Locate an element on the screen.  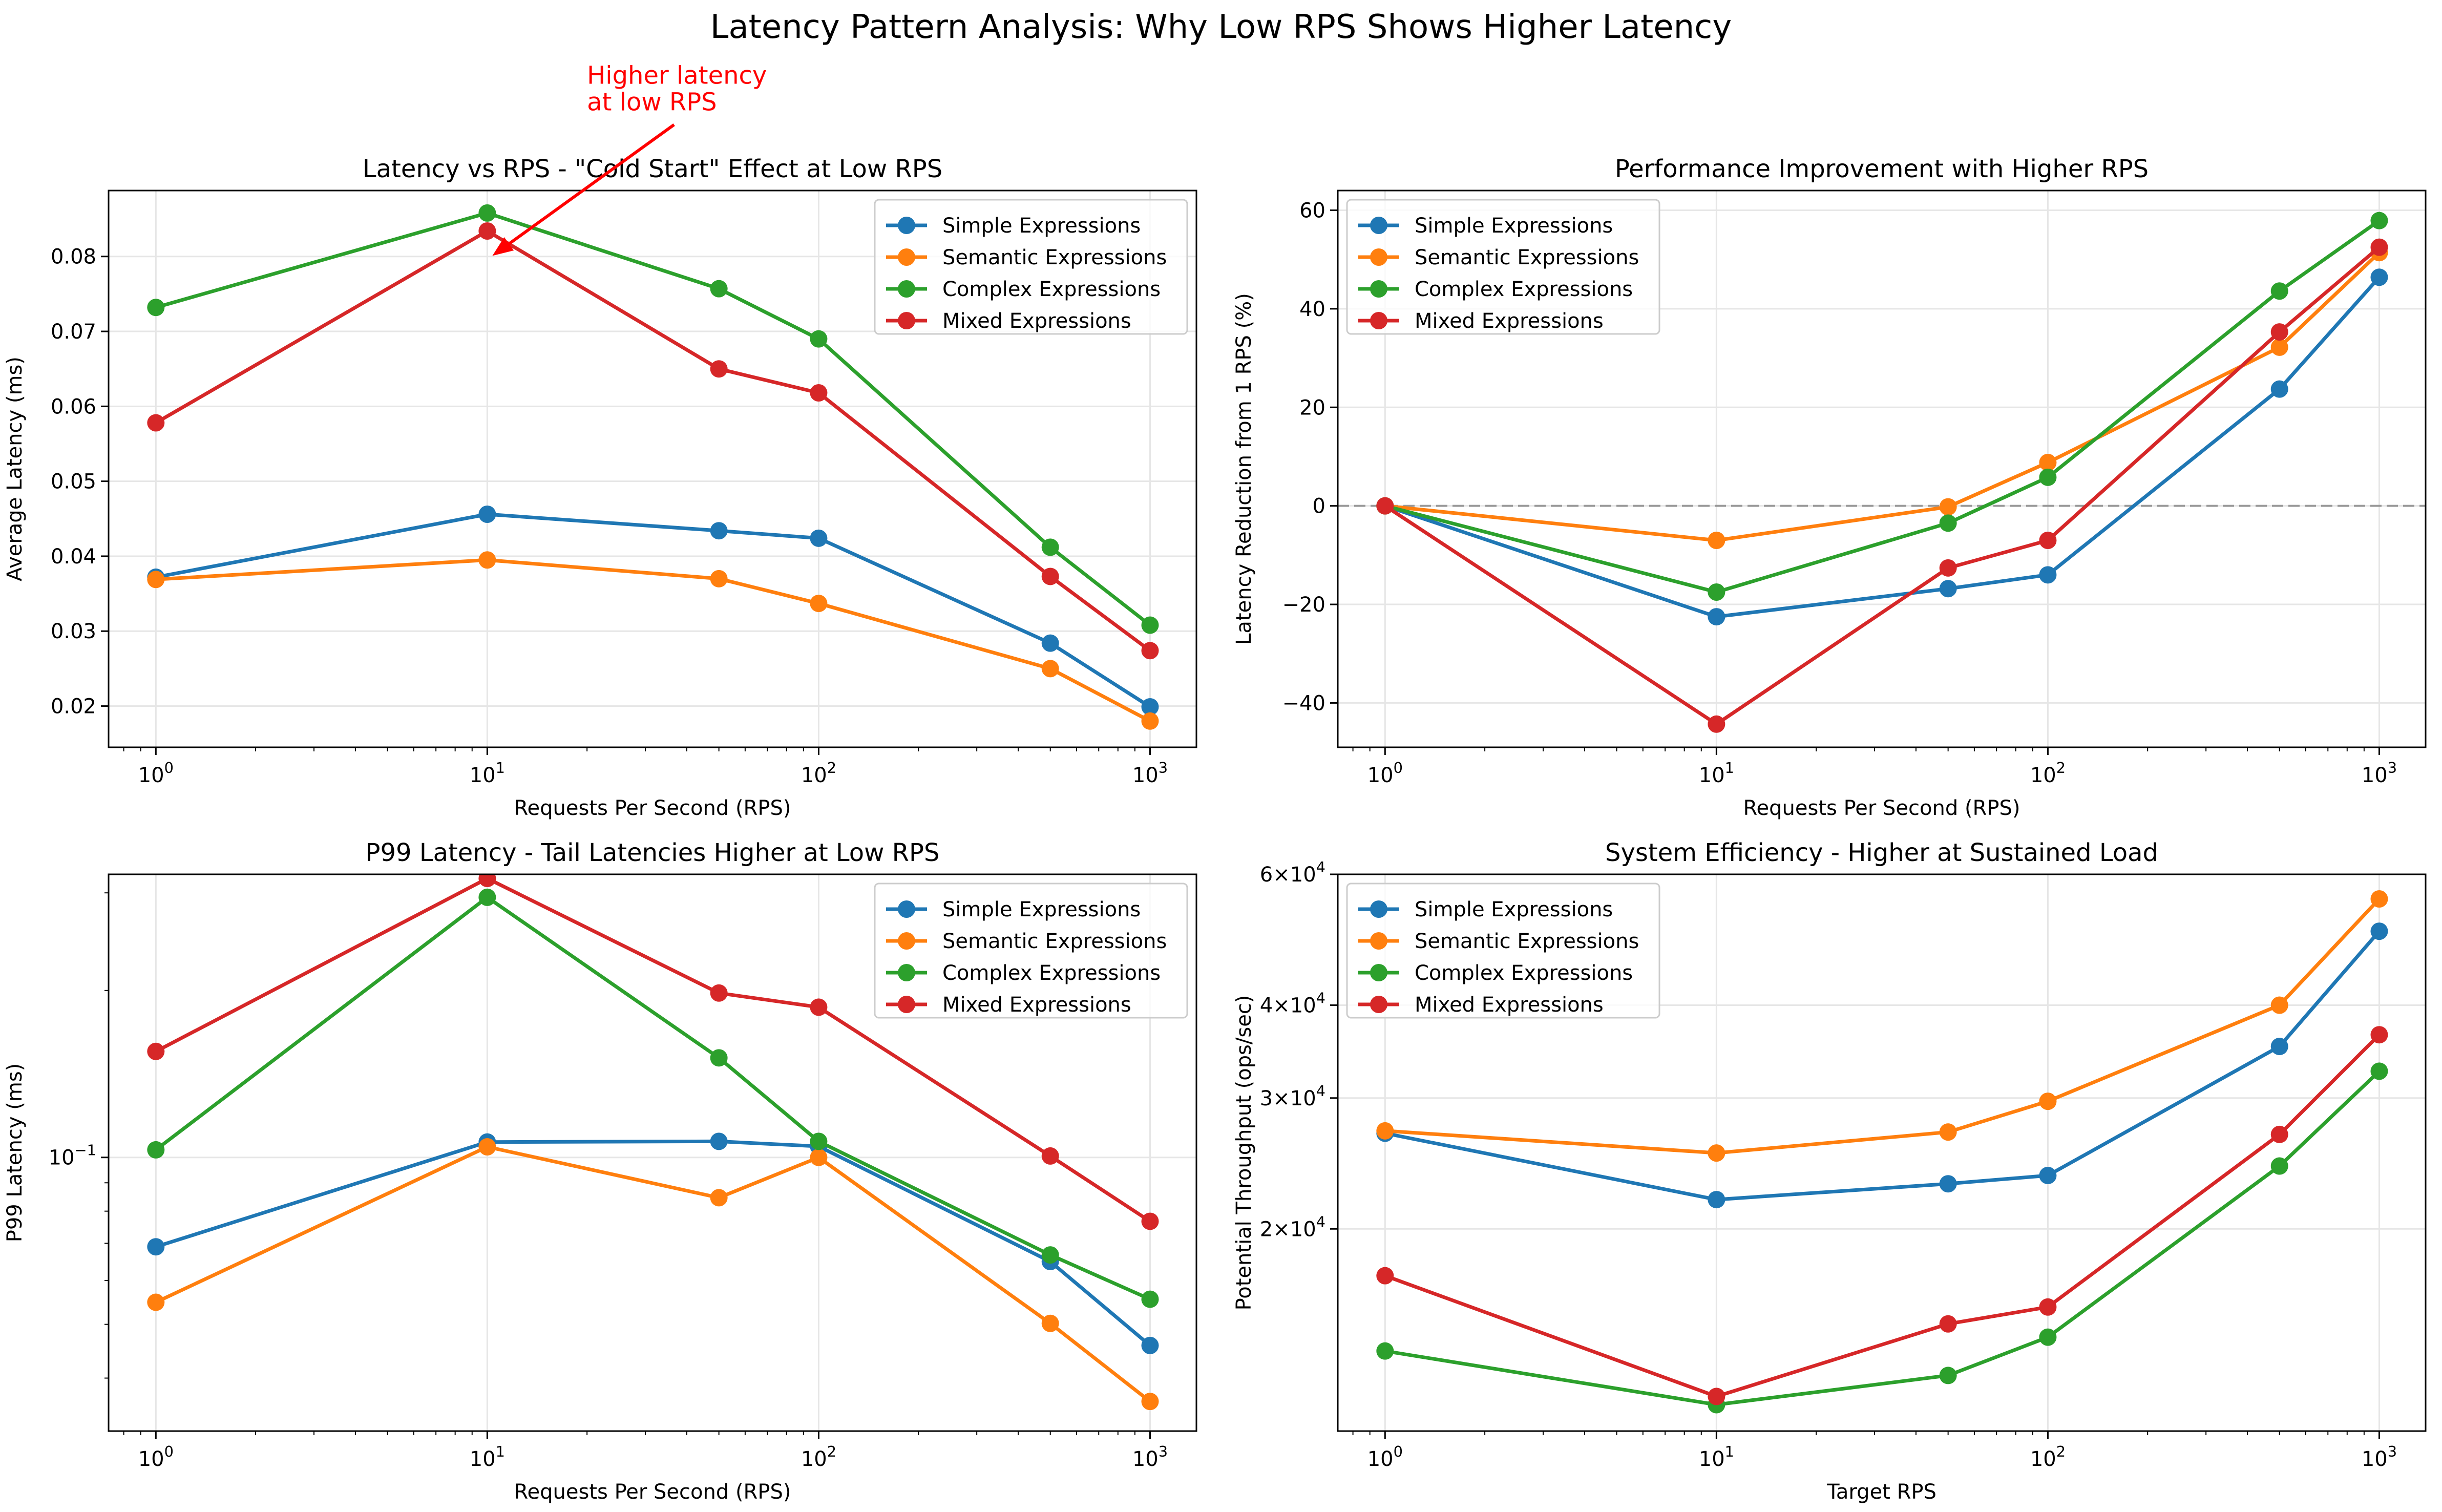
x-axis-label: Target RPS is located at coordinates (1881, 1492).